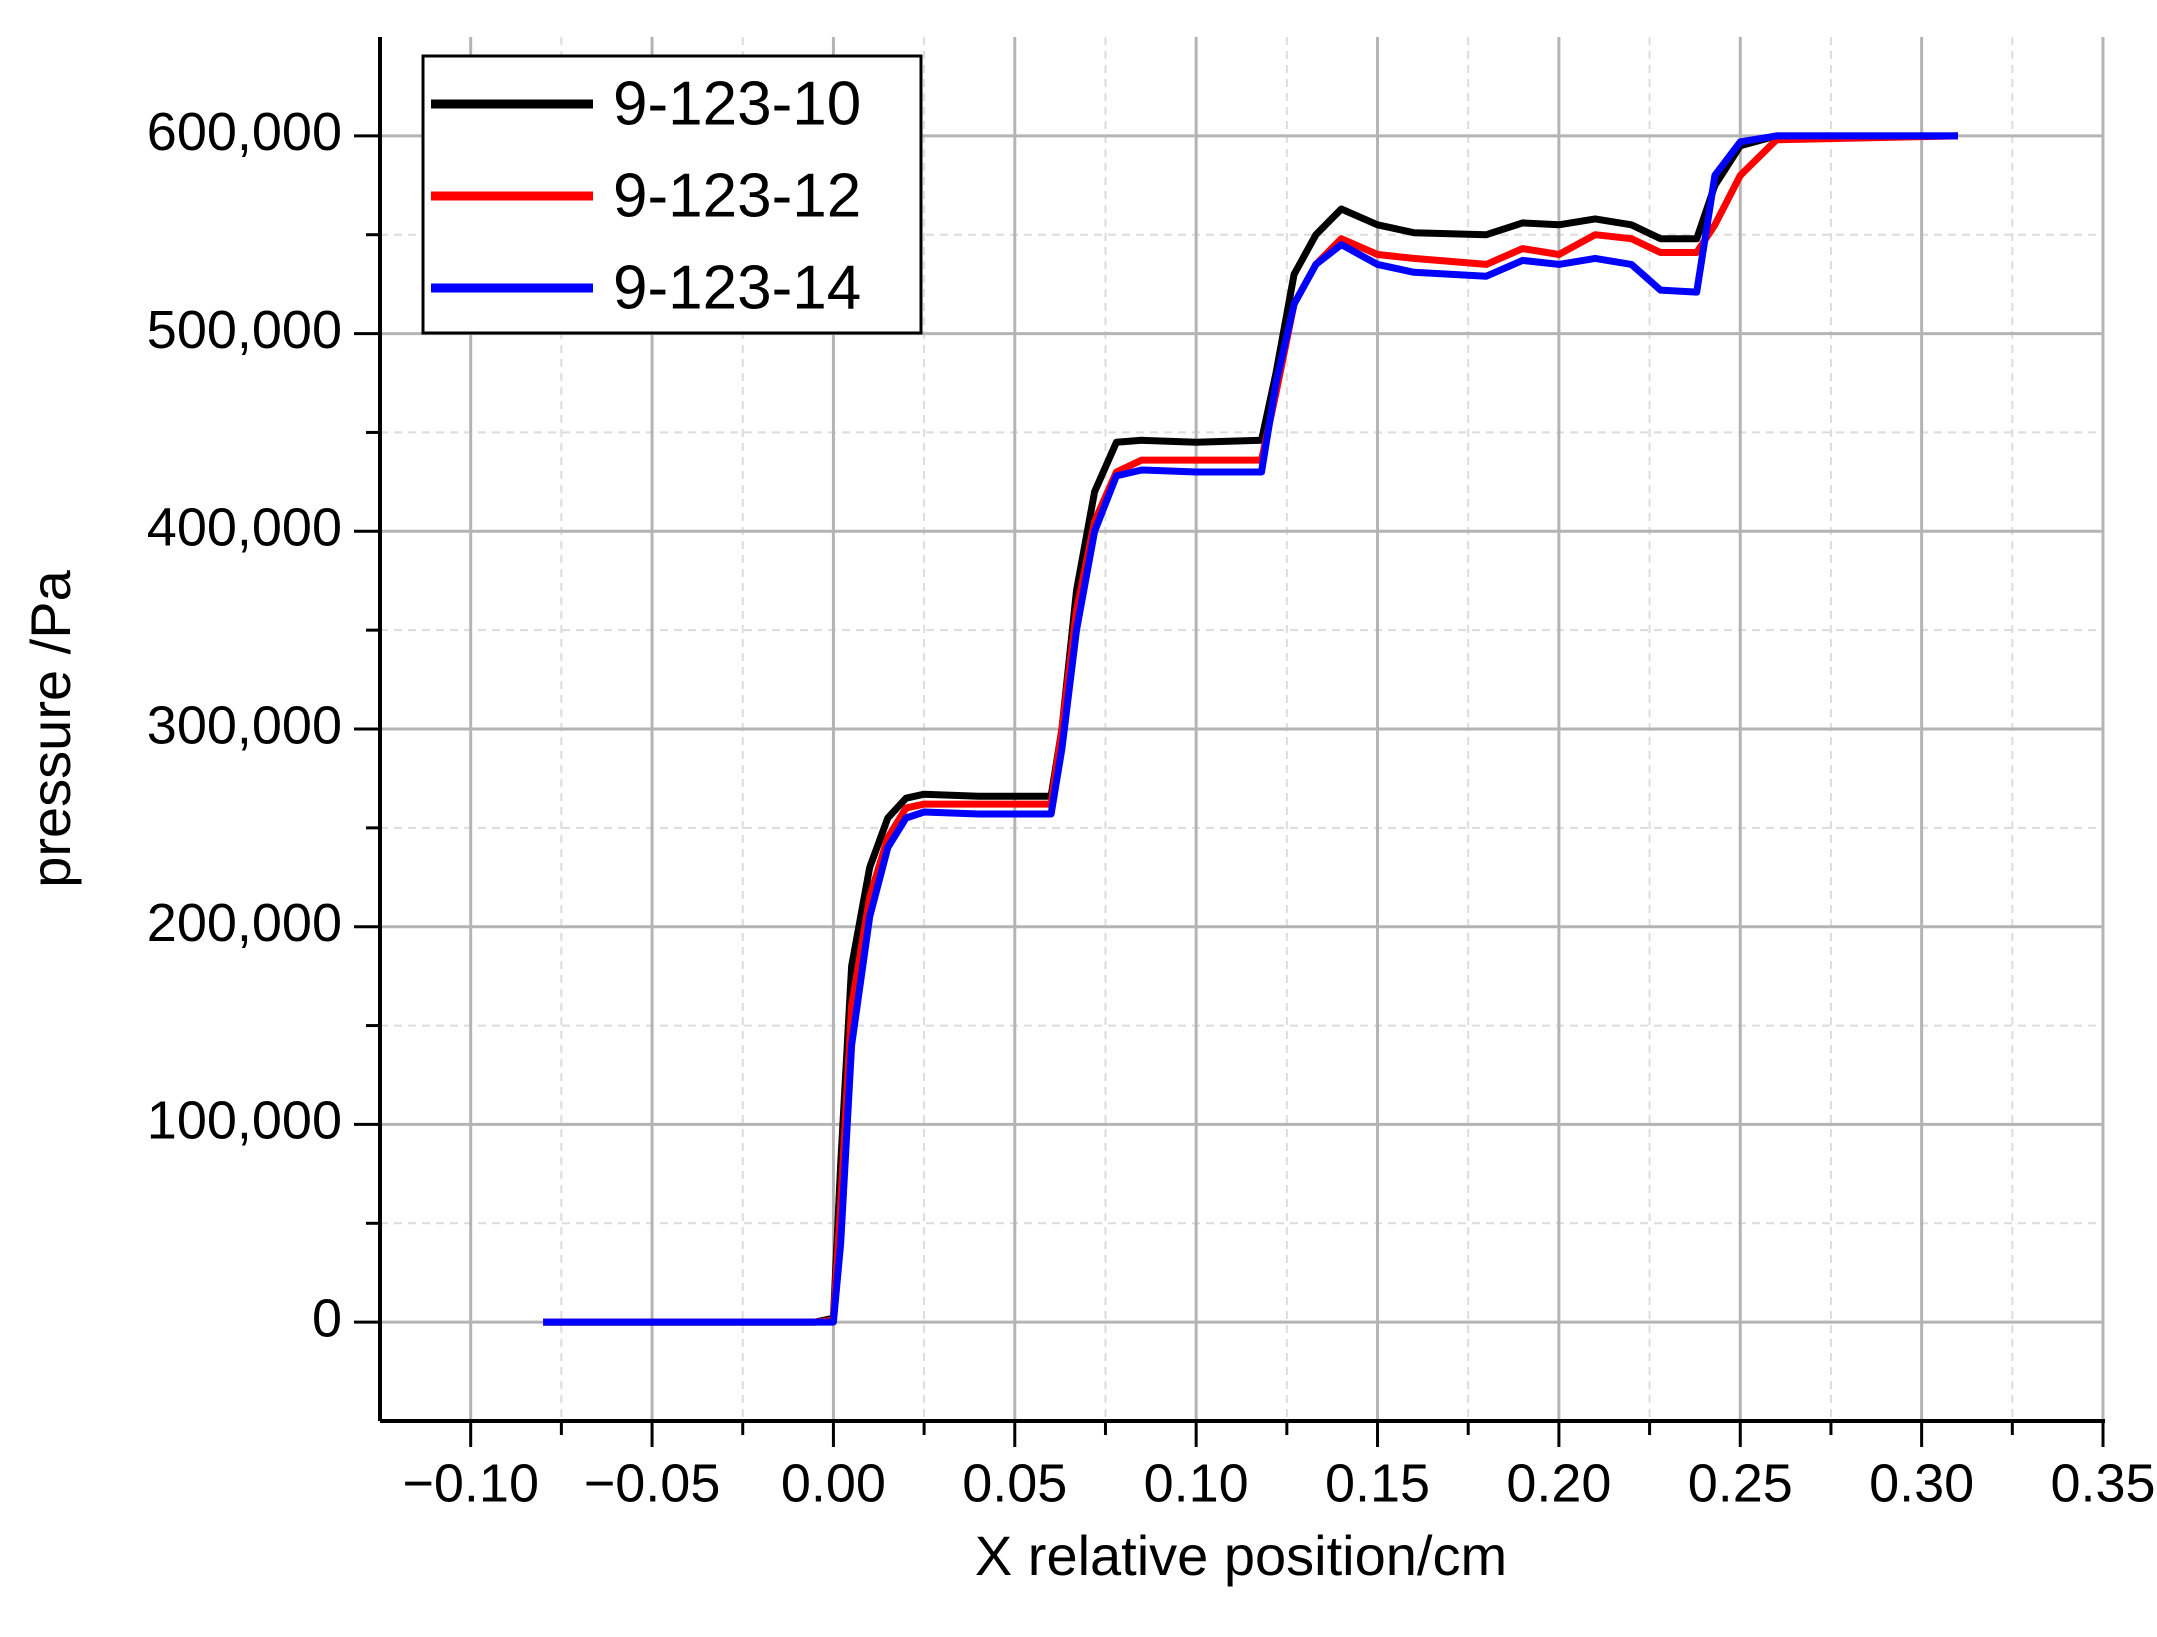 The height and width of the screenshot is (1637, 2157). What do you see at coordinates (244, 1121) in the screenshot?
I see `y-tick-label: 100,000` at bounding box center [244, 1121].